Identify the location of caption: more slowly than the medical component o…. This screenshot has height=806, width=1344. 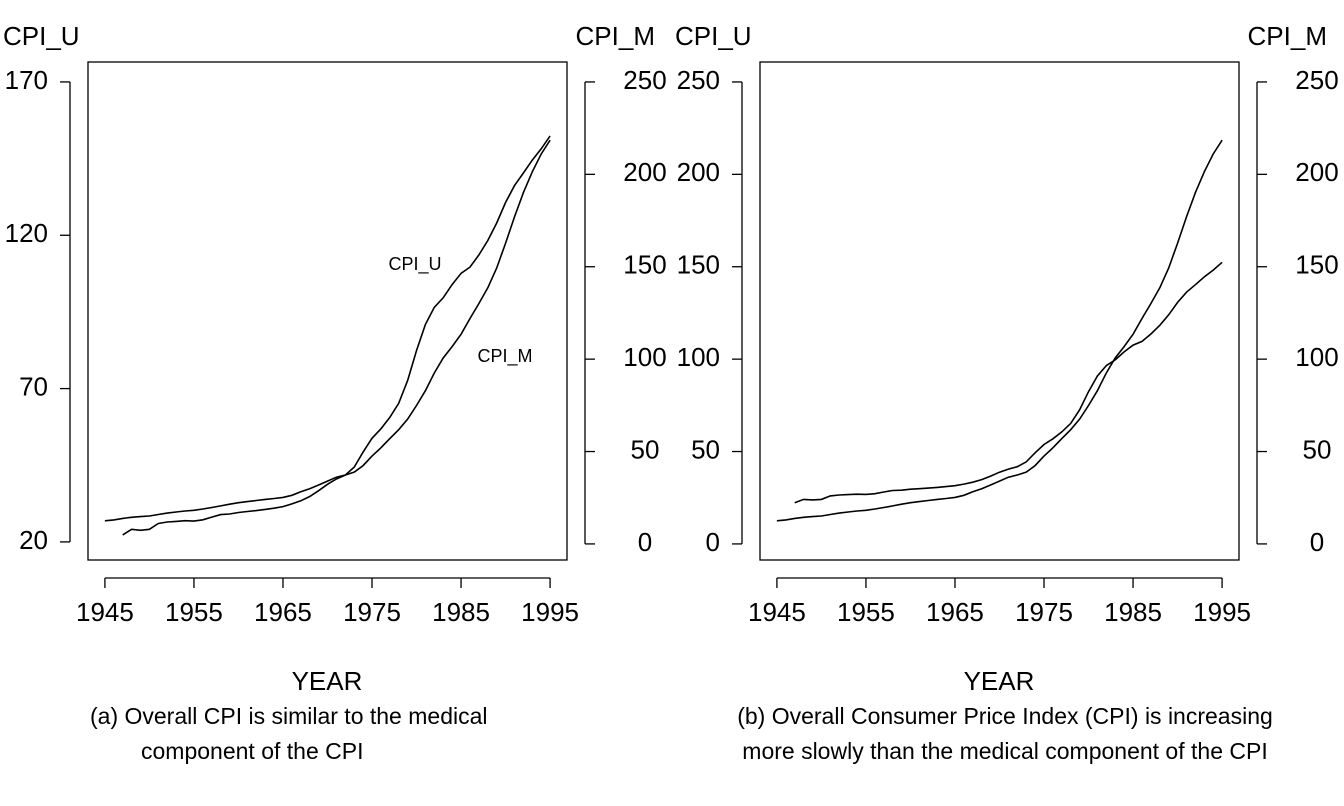
(1004, 751).